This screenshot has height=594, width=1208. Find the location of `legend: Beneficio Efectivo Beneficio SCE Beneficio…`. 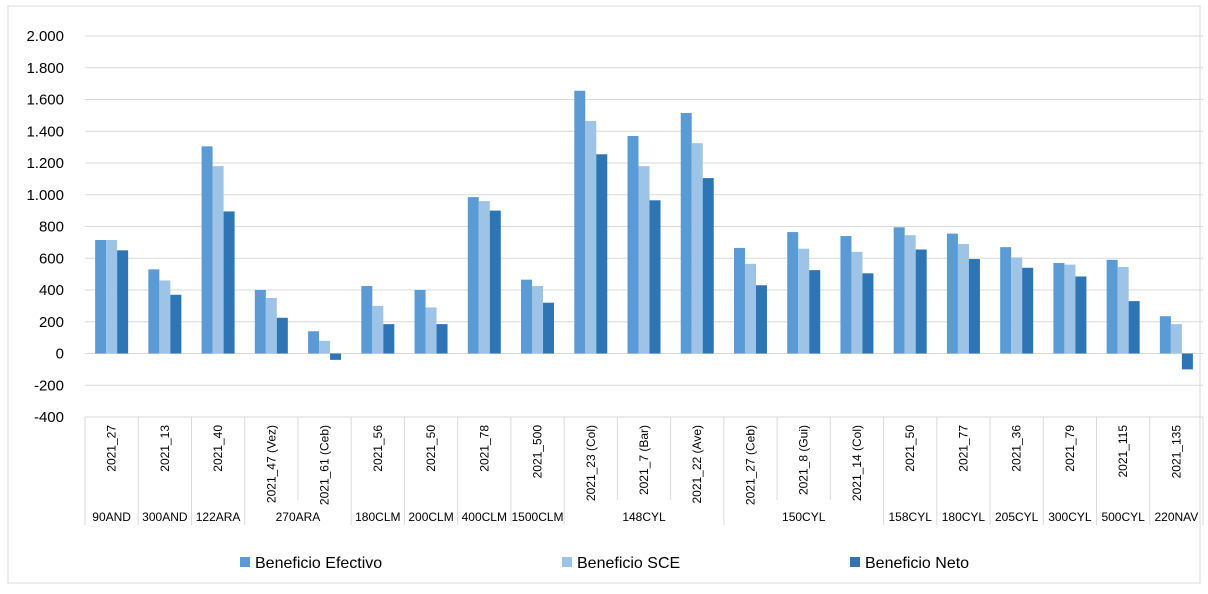

legend: Beneficio Efectivo Beneficio SCE Beneficio… is located at coordinates (604, 563).